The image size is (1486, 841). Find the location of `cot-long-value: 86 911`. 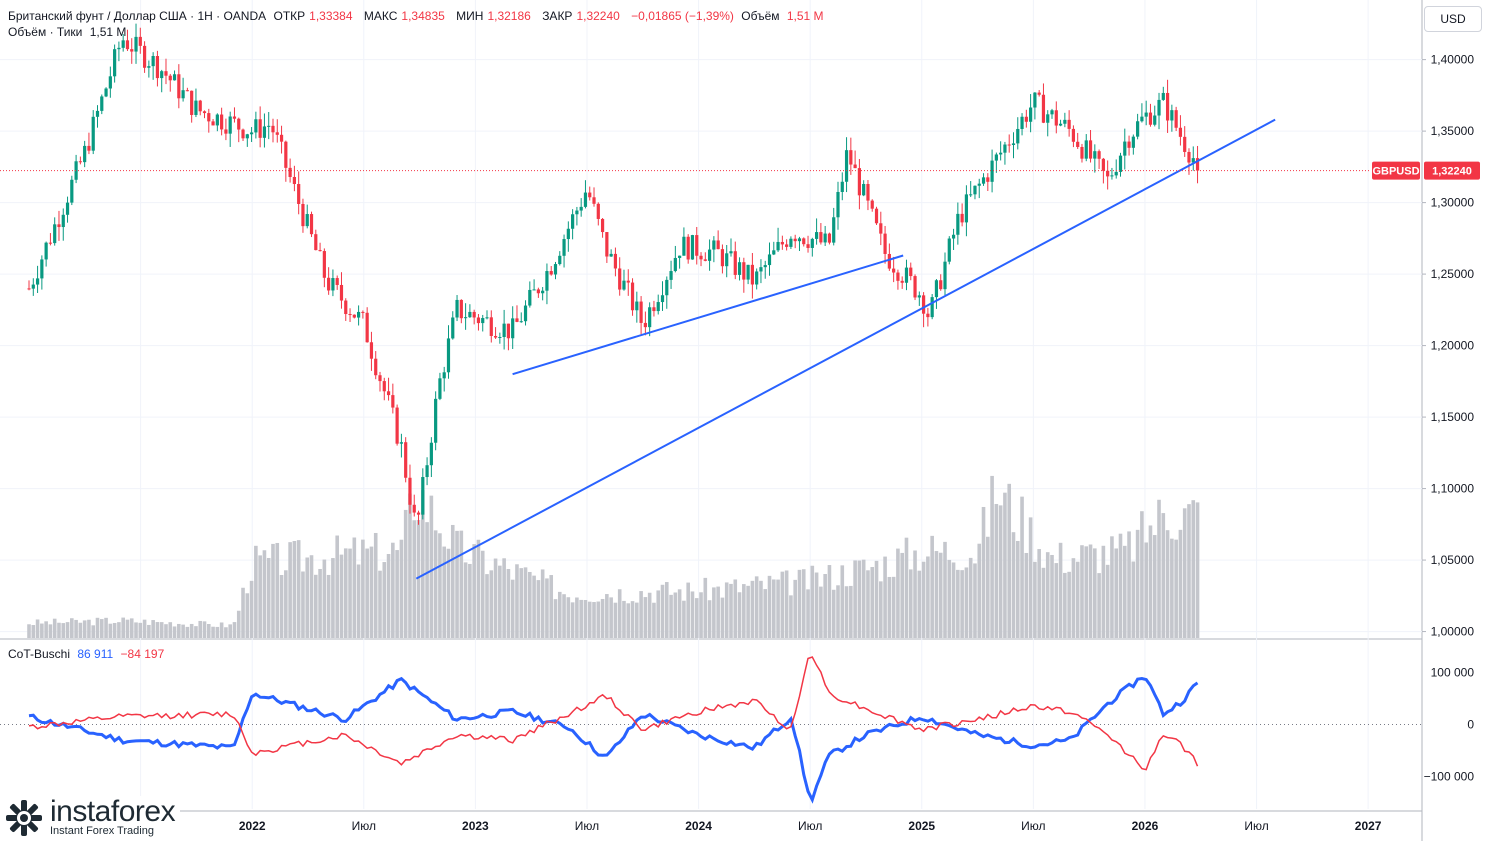

cot-long-value: 86 911 is located at coordinates (95, 654).